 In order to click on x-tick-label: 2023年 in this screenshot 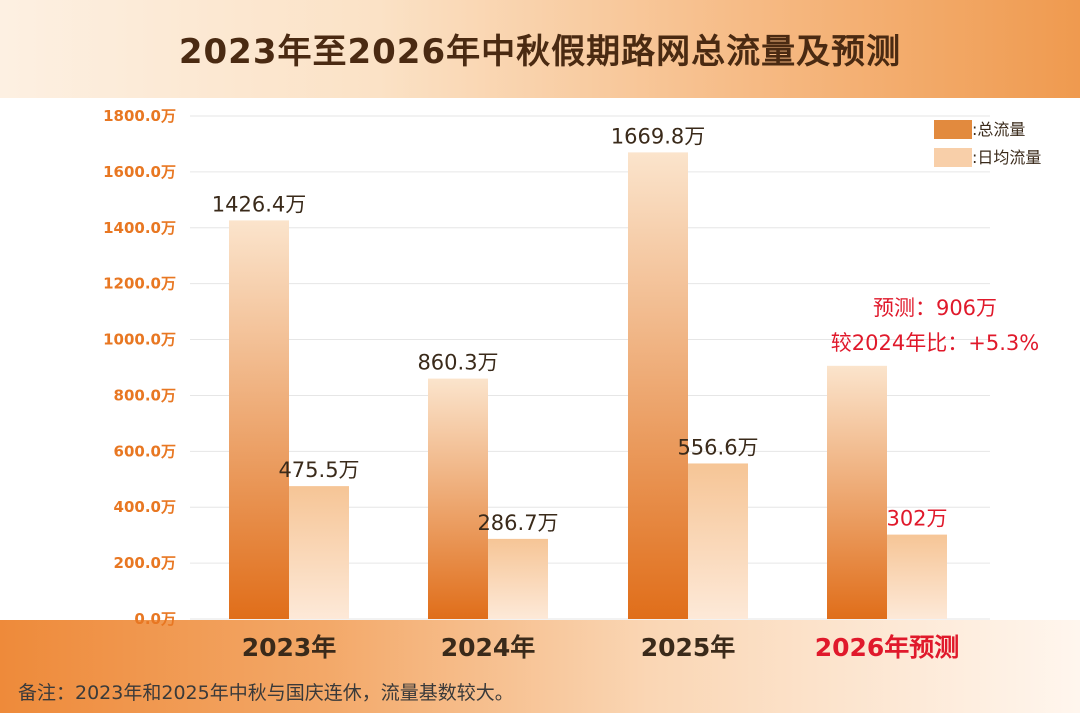, I will do `click(289, 647)`.